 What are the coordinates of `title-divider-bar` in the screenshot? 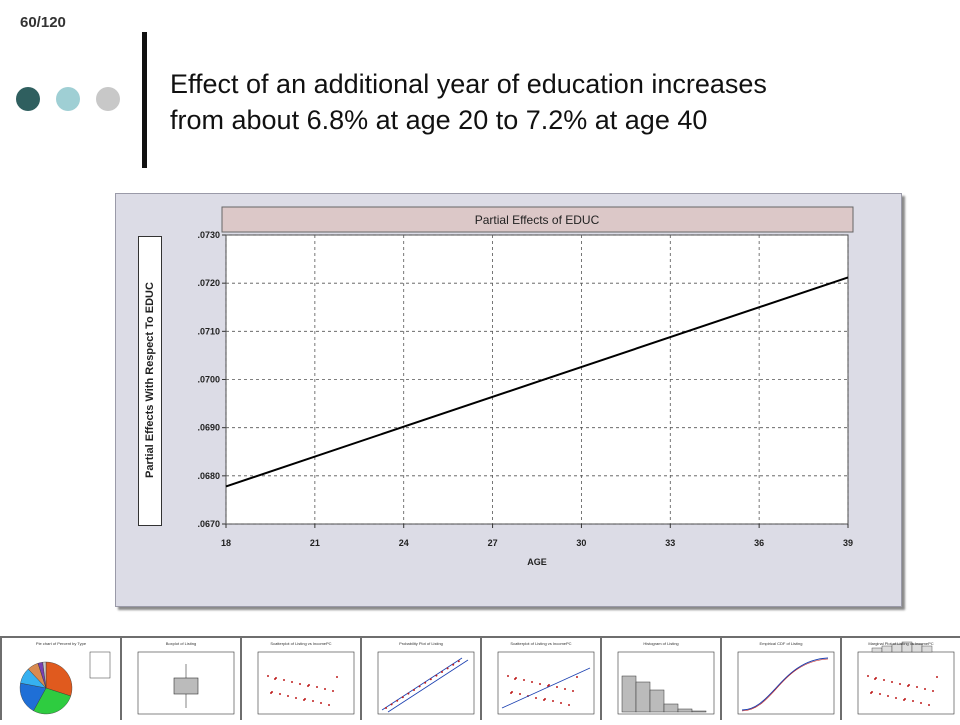 It's located at (144, 100).